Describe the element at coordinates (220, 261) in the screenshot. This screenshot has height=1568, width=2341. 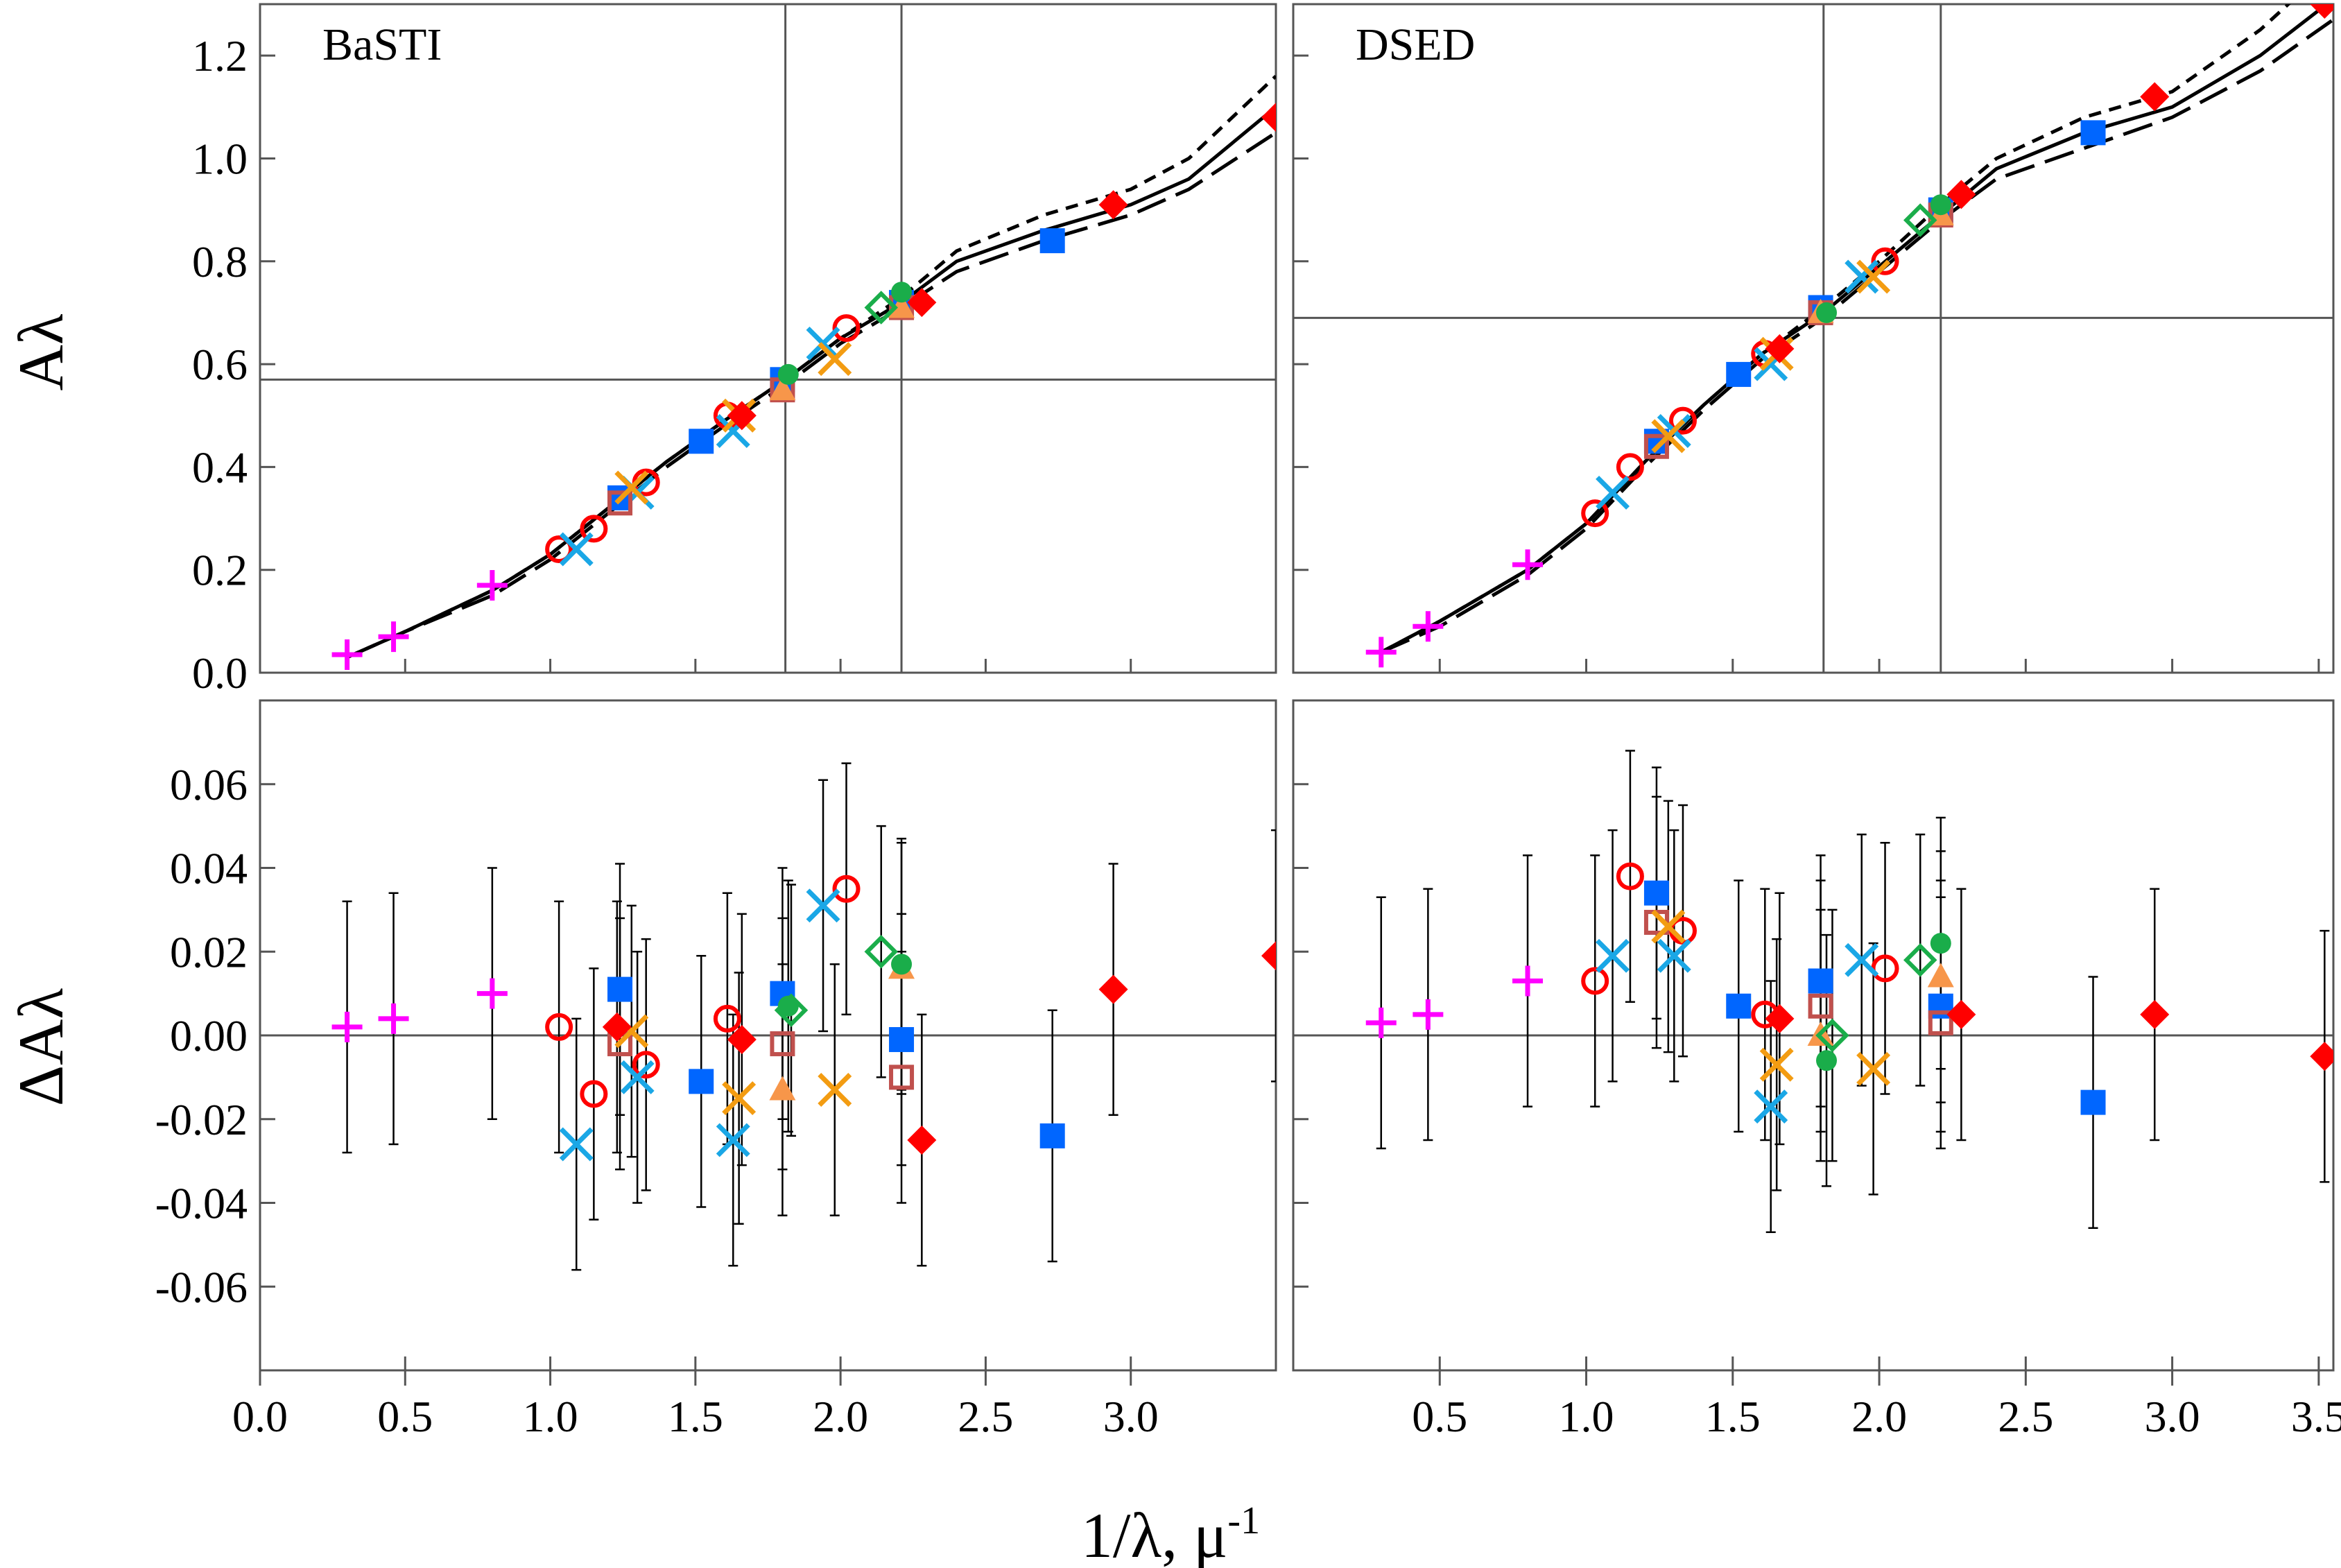
I see `y-tick-label: 0.8` at that location.